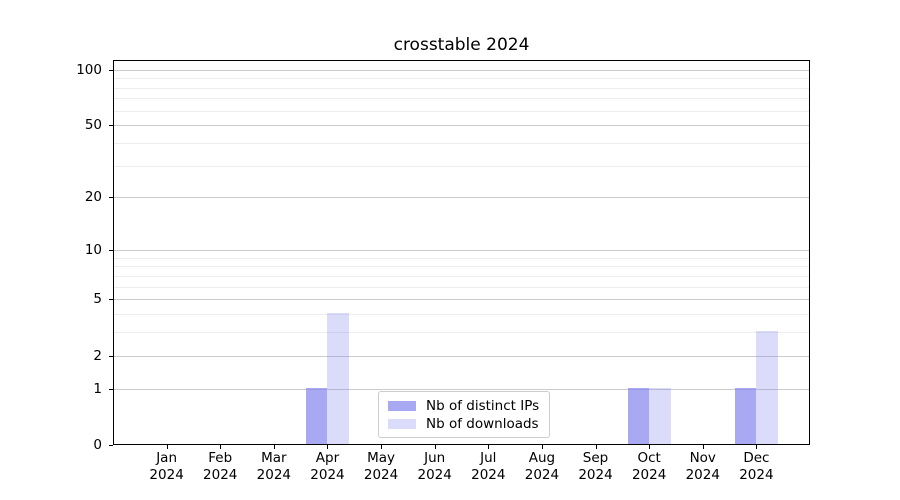  What do you see at coordinates (756, 458) in the screenshot?
I see `x-tick-month: Dec` at bounding box center [756, 458].